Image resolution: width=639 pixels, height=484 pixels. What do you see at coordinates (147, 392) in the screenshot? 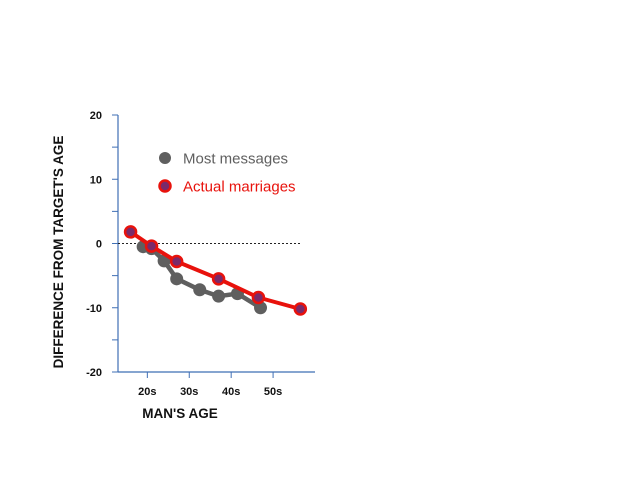
I see `x-tick-label: 20s` at bounding box center [147, 392].